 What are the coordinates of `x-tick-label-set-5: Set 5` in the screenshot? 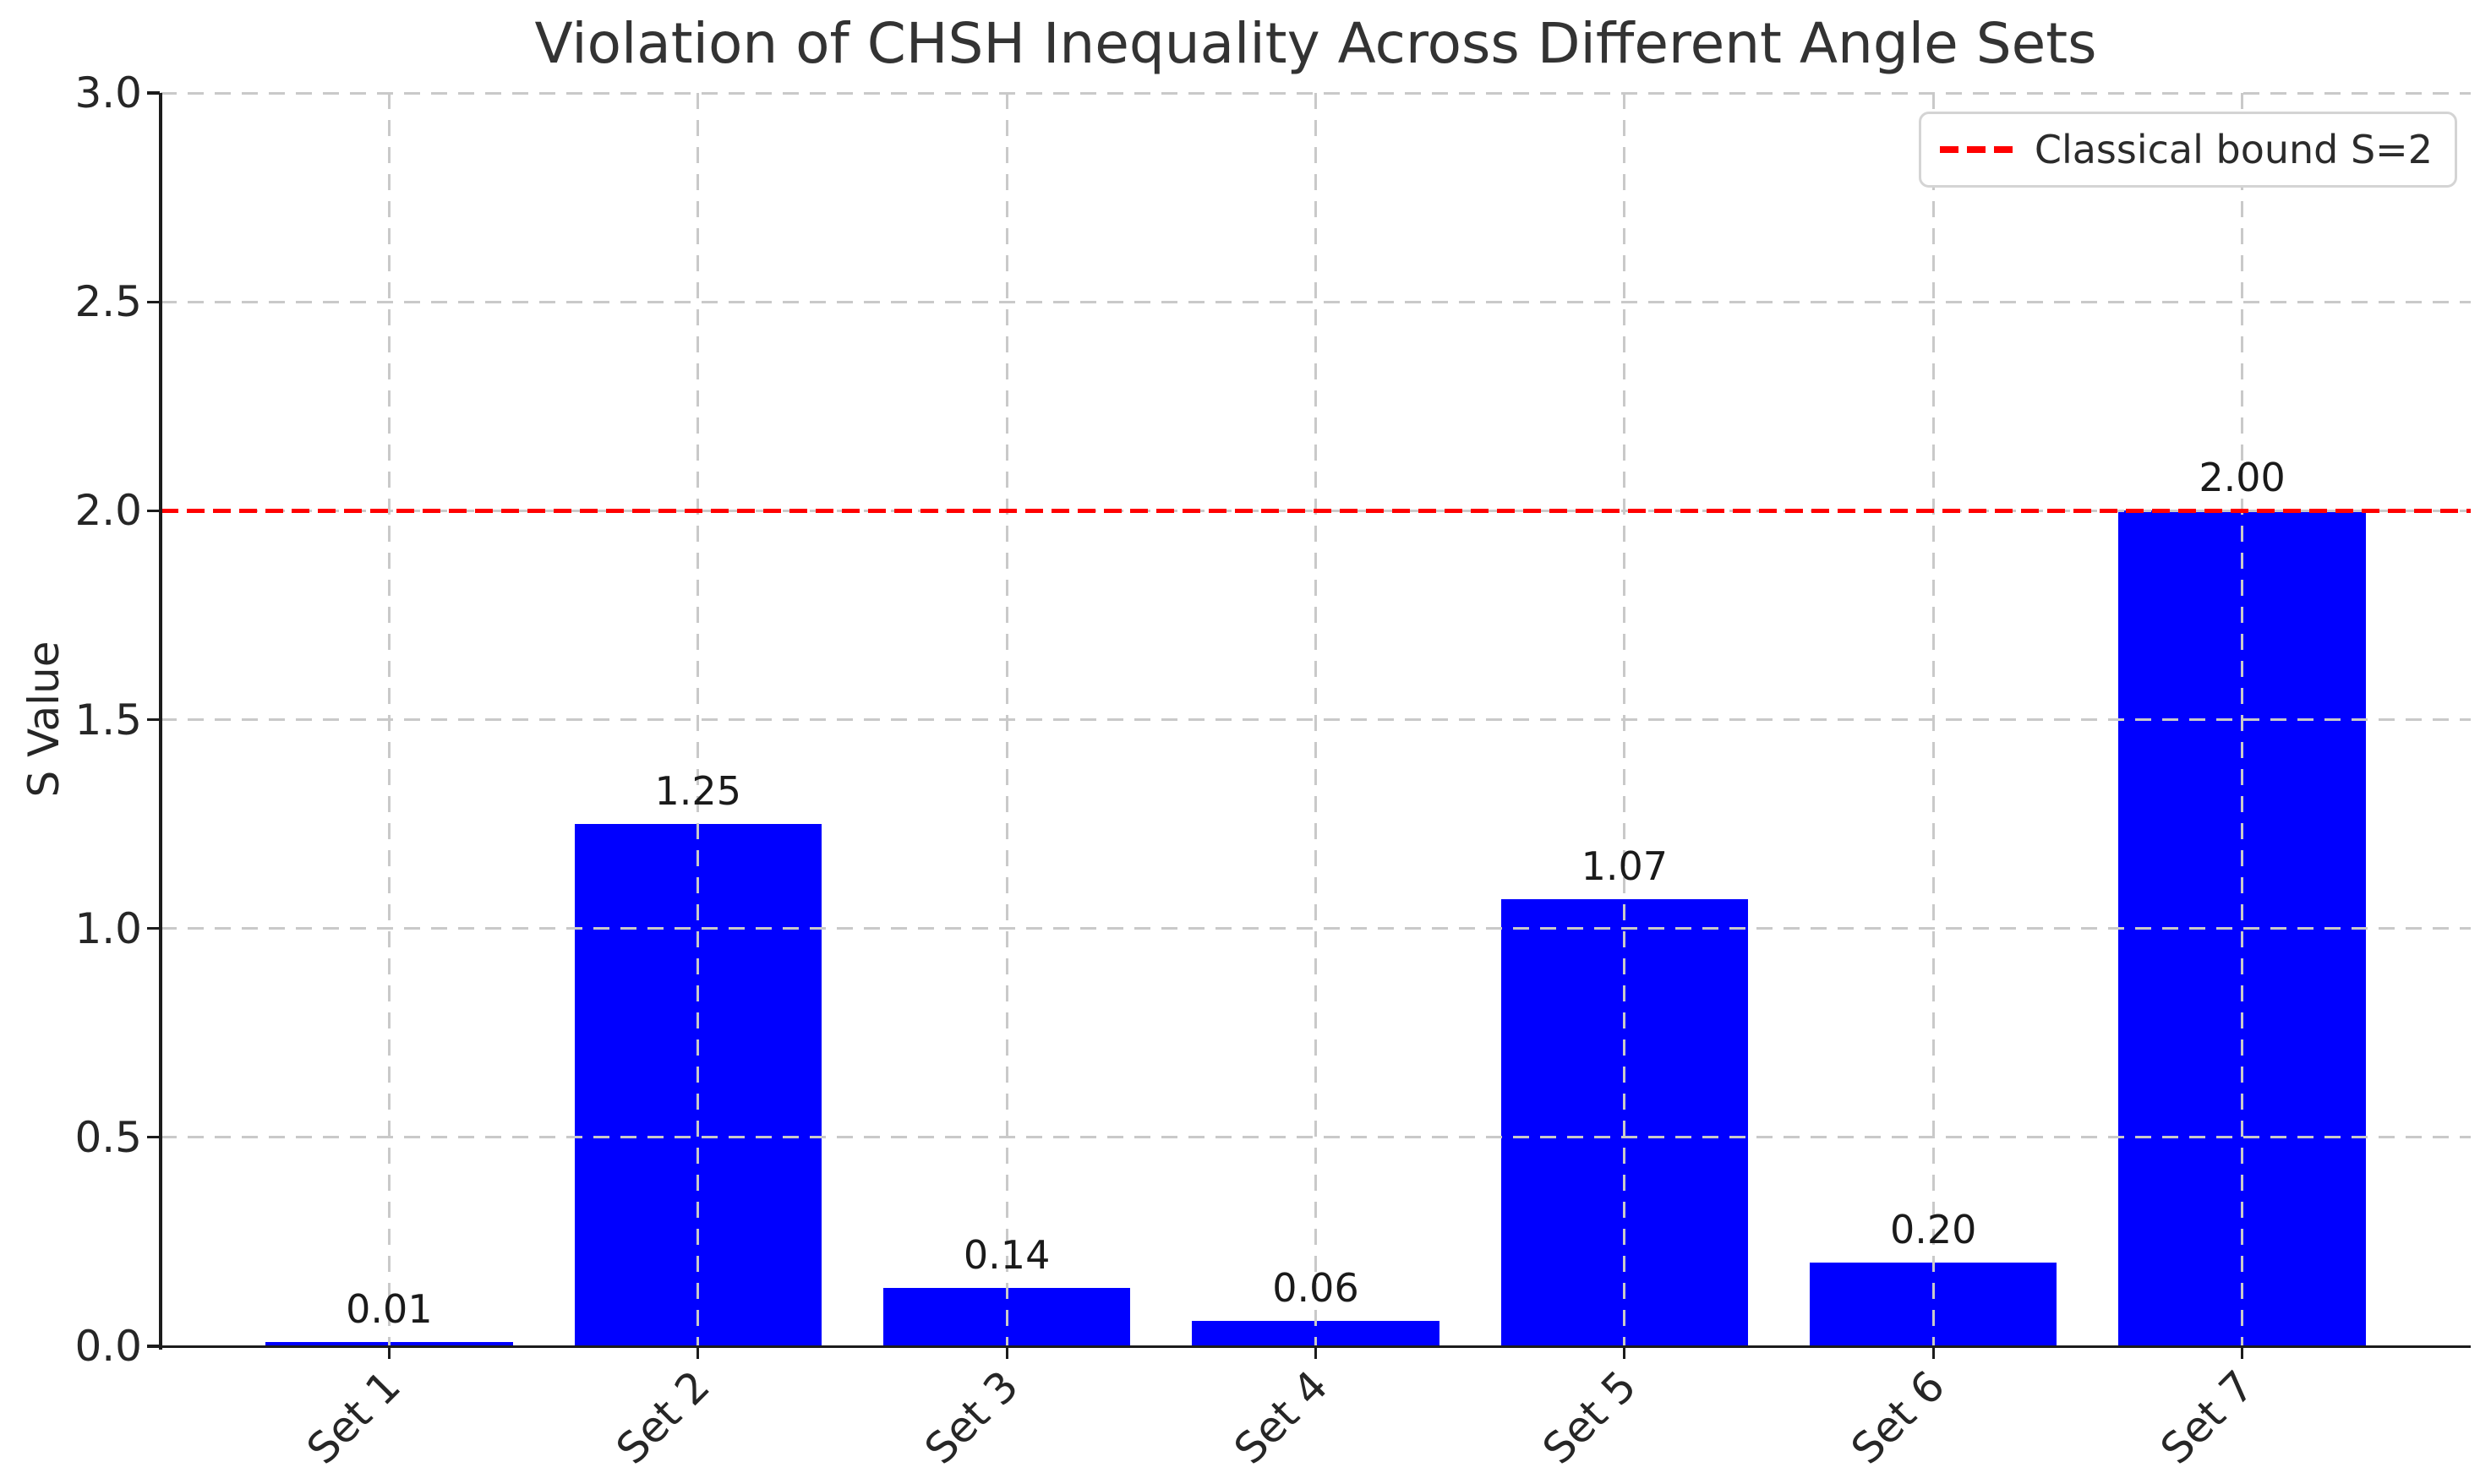 It's located at (1589, 1418).